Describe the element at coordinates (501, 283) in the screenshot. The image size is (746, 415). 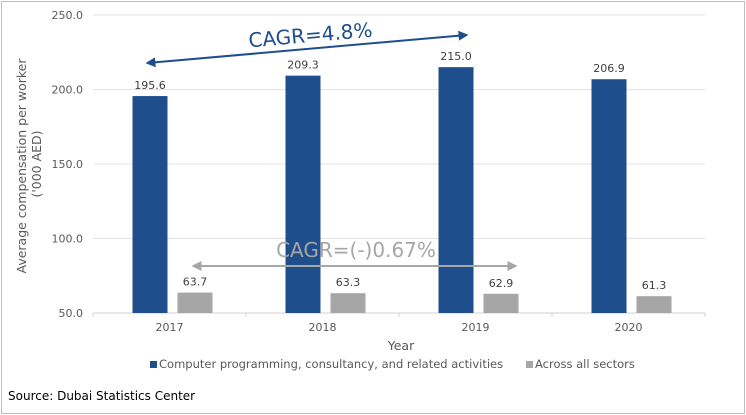
I see `data-label: 62.9` at that location.